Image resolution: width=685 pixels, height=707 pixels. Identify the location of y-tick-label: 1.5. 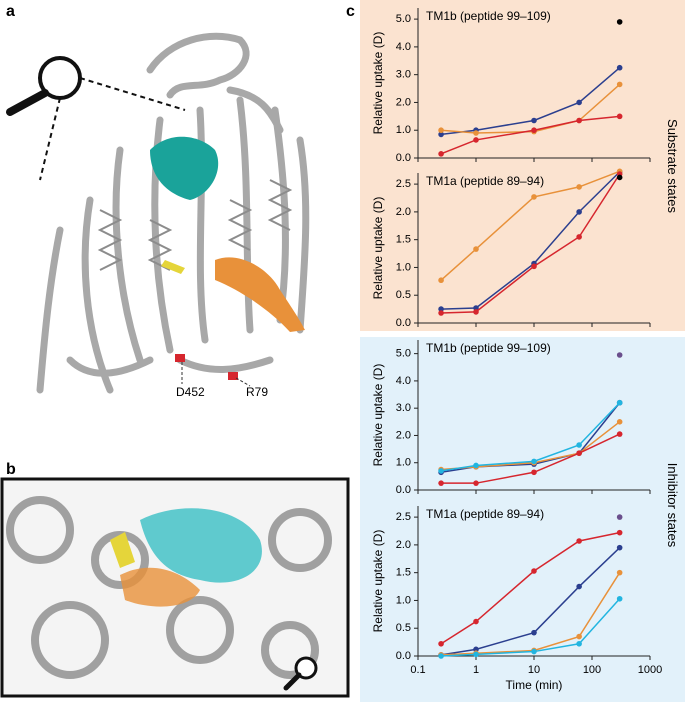
(403, 573).